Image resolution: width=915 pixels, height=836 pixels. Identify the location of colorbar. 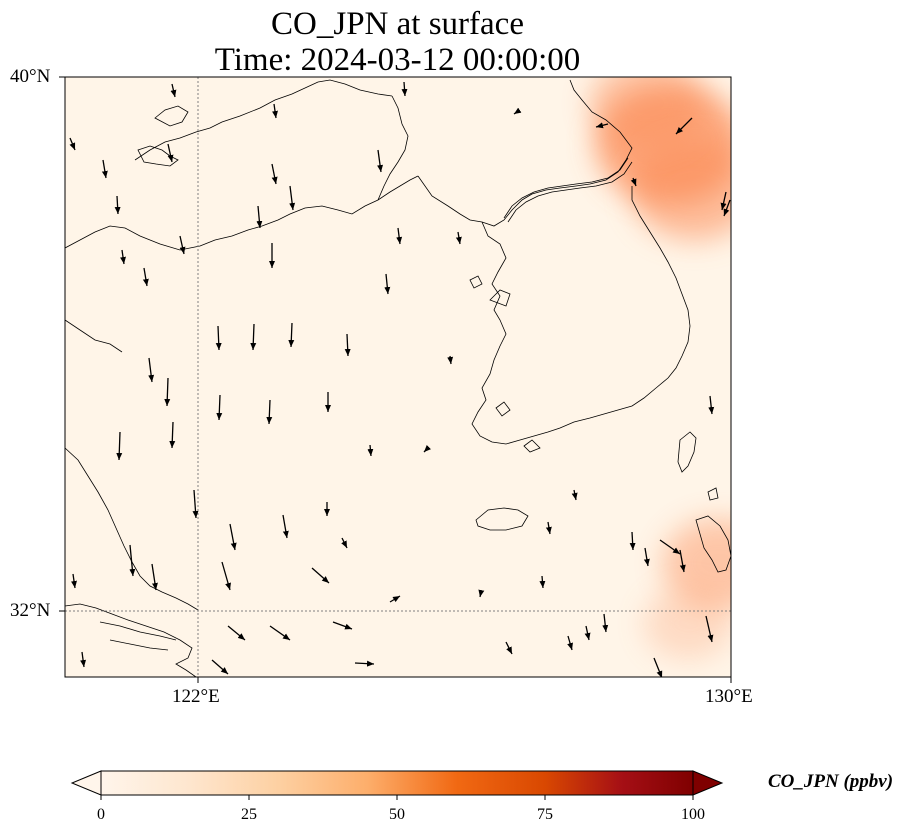
(397, 785).